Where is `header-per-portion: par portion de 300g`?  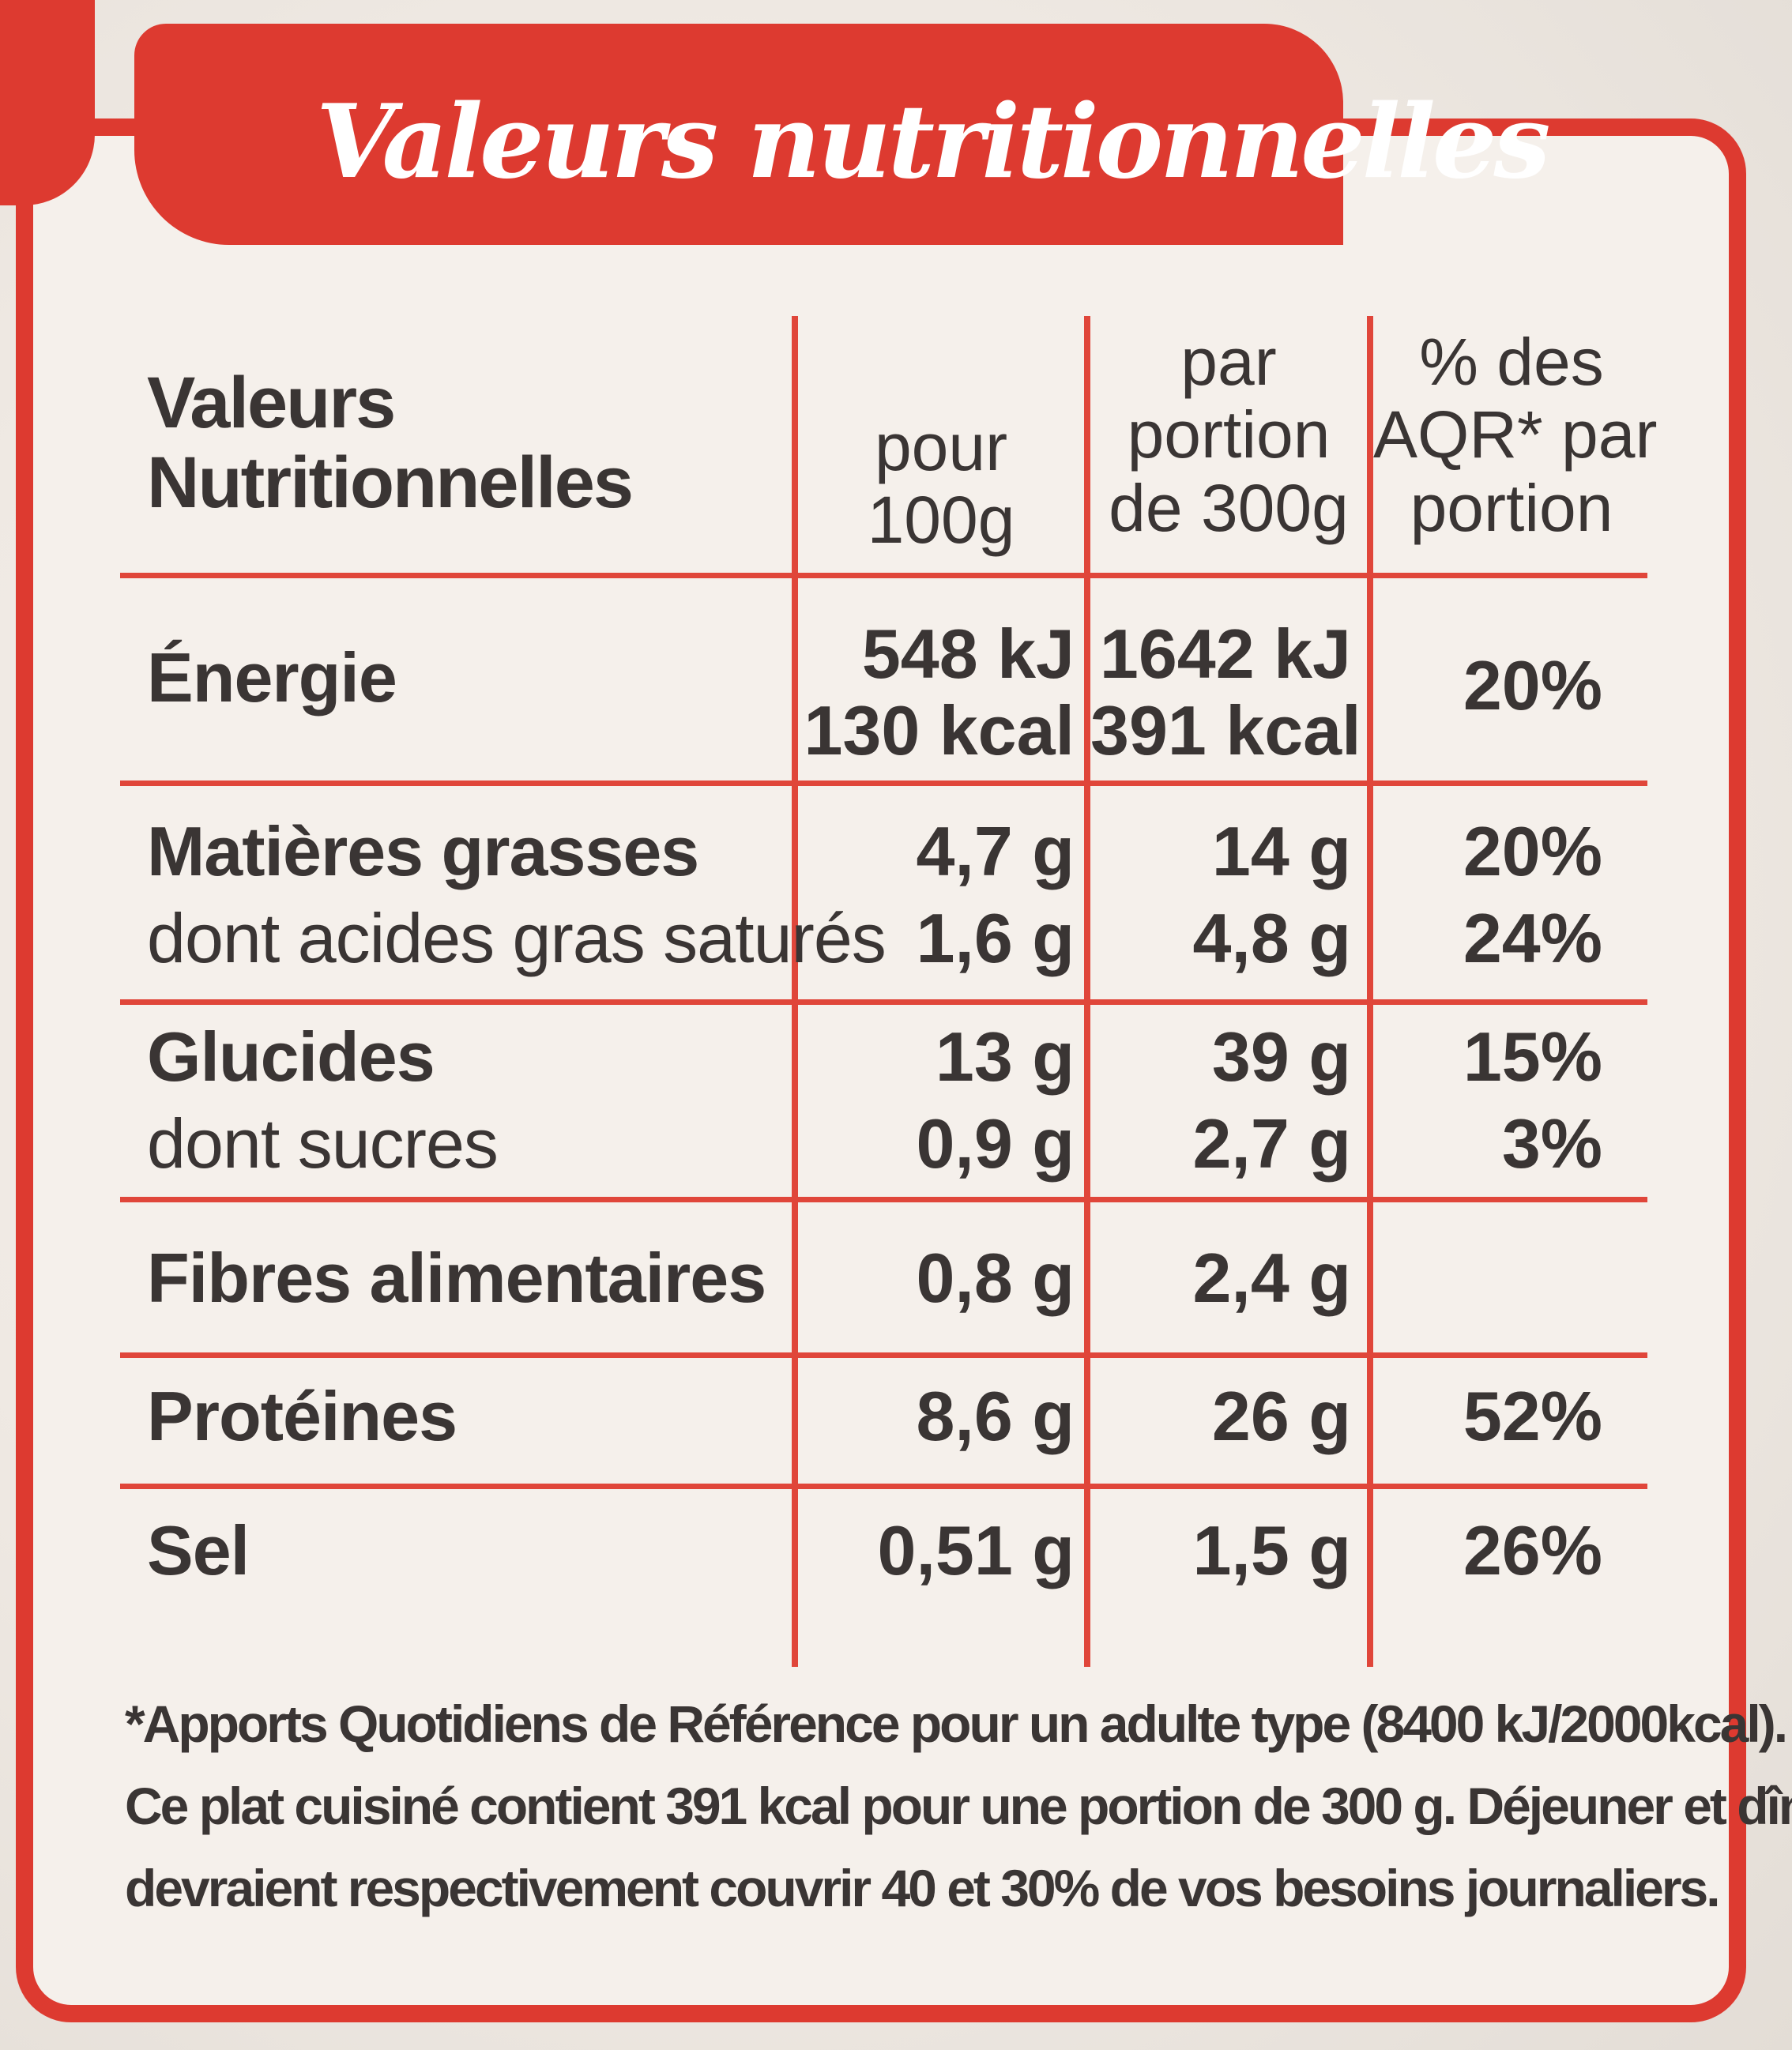
header-per-portion: par portion de 300g is located at coordinates (1228, 435).